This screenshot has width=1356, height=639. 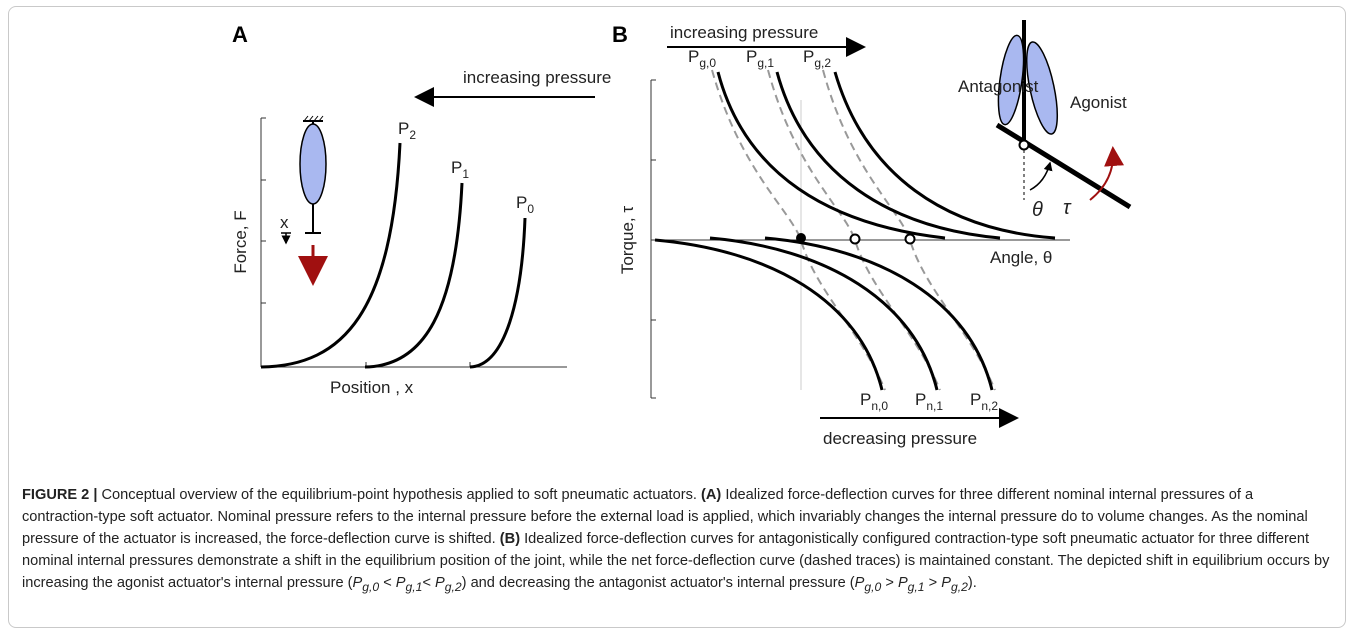 What do you see at coordinates (879, 406) in the screenshot?
I see `curve-label-sub: n,0` at bounding box center [879, 406].